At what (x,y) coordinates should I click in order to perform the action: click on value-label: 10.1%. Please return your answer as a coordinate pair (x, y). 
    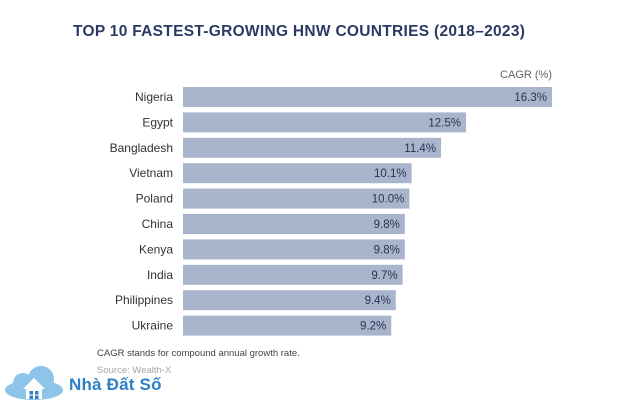
    Looking at the image, I should click on (390, 174).